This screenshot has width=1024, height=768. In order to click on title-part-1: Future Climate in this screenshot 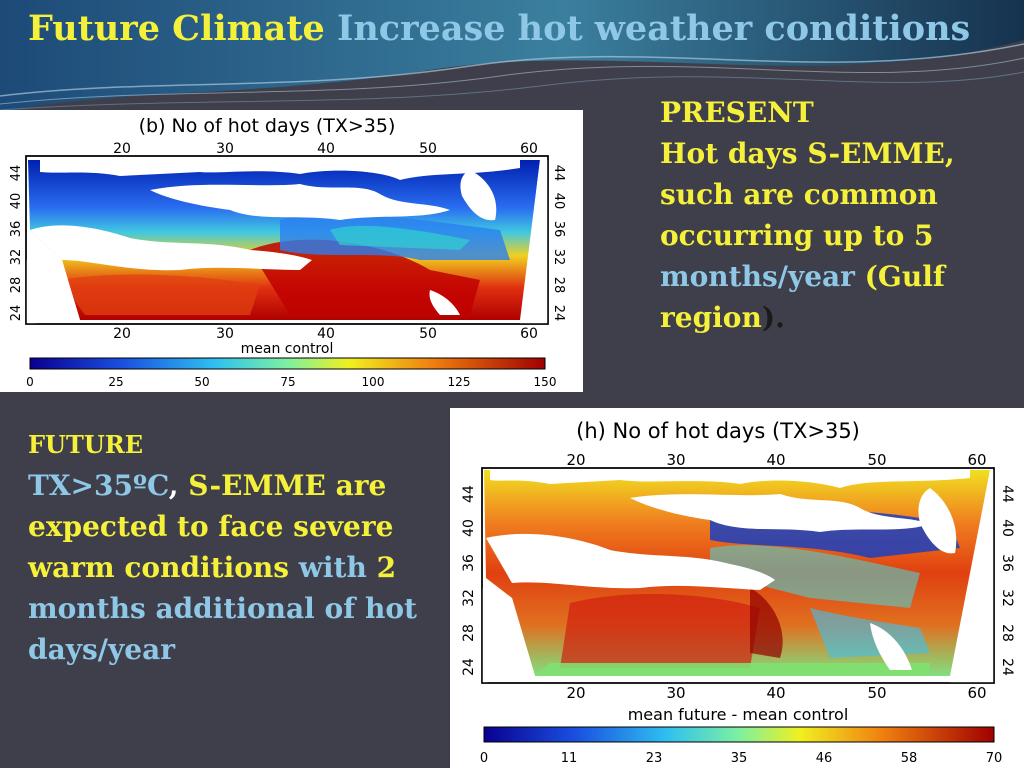, I will do `click(176, 28)`.